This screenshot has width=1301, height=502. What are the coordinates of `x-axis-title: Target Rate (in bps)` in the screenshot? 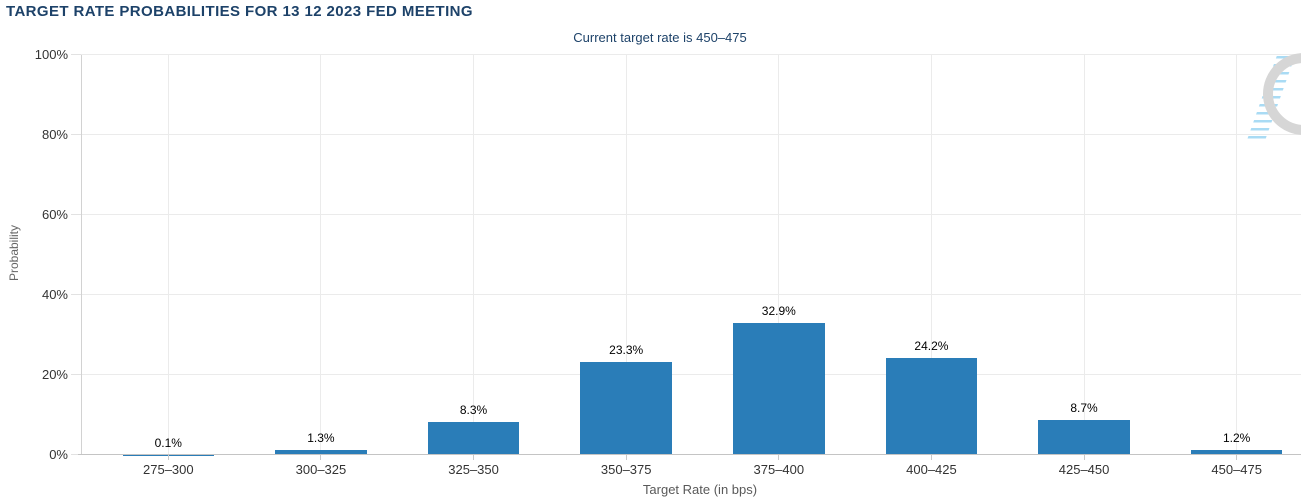 It's located at (700, 489).